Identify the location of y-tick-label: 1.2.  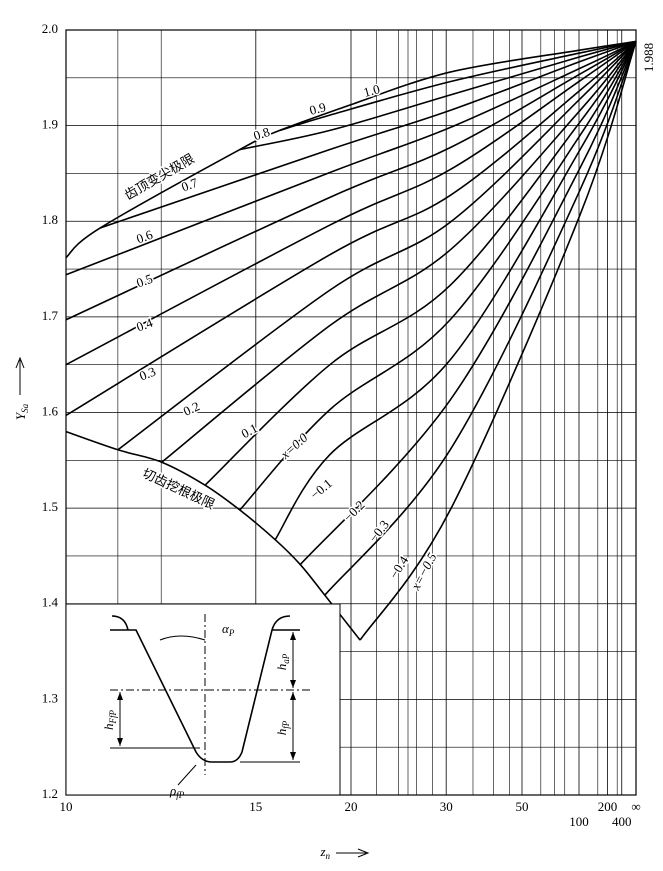
(50, 793).